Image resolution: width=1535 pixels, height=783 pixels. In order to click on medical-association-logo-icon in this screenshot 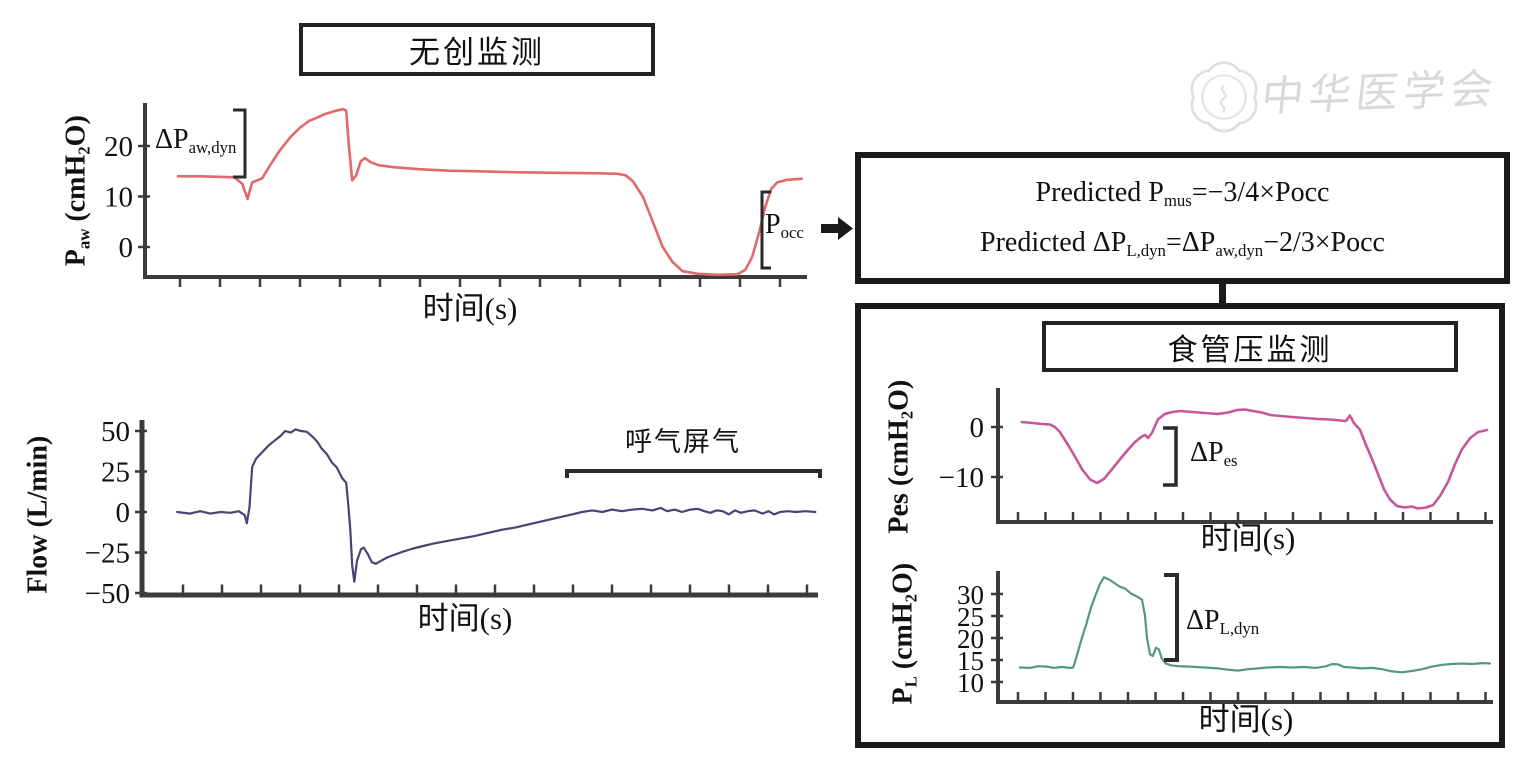, I will do `click(1224, 97)`.